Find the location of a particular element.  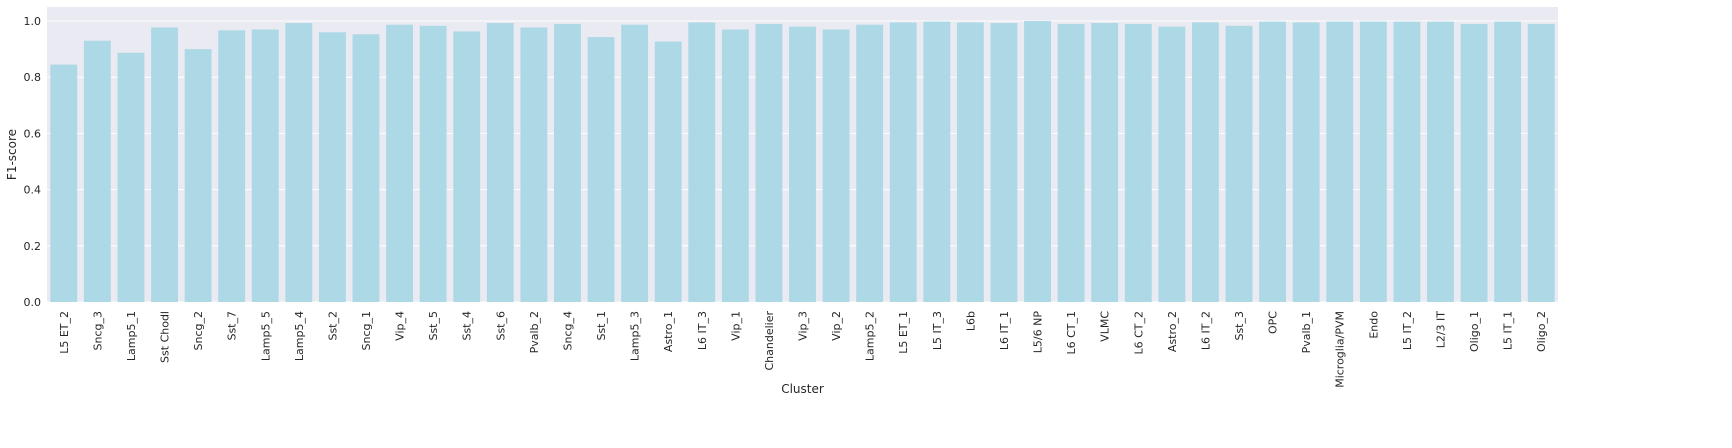

x-tick-label: Lamp5_3 is located at coordinates (635, 336).